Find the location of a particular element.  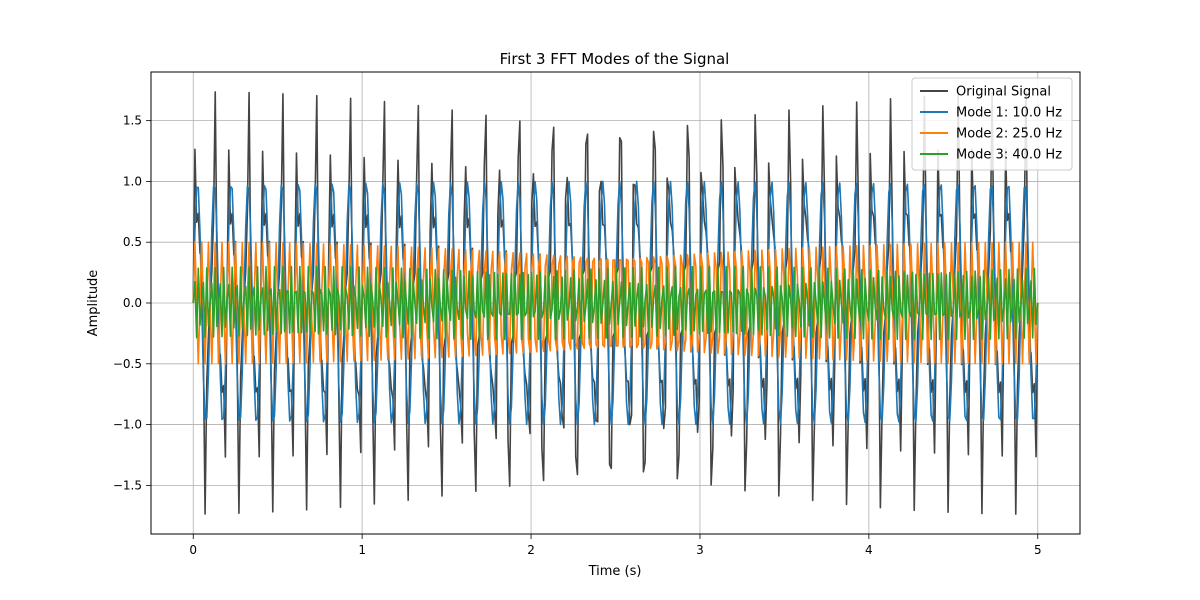

legend-label: Mode 1: 10.0 Hz is located at coordinates (1009, 113).